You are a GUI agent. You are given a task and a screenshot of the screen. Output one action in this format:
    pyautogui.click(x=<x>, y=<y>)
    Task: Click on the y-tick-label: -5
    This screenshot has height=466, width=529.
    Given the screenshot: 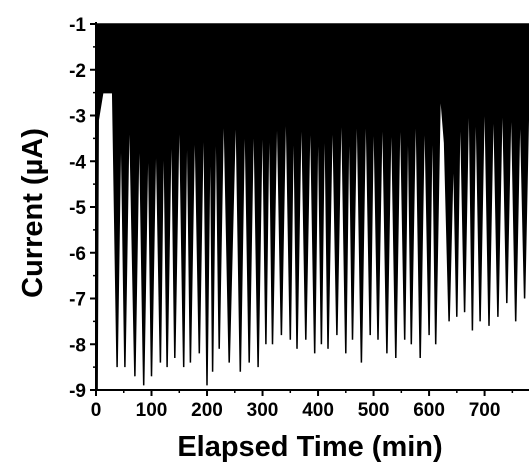 What is the action you would take?
    pyautogui.click(x=77, y=208)
    